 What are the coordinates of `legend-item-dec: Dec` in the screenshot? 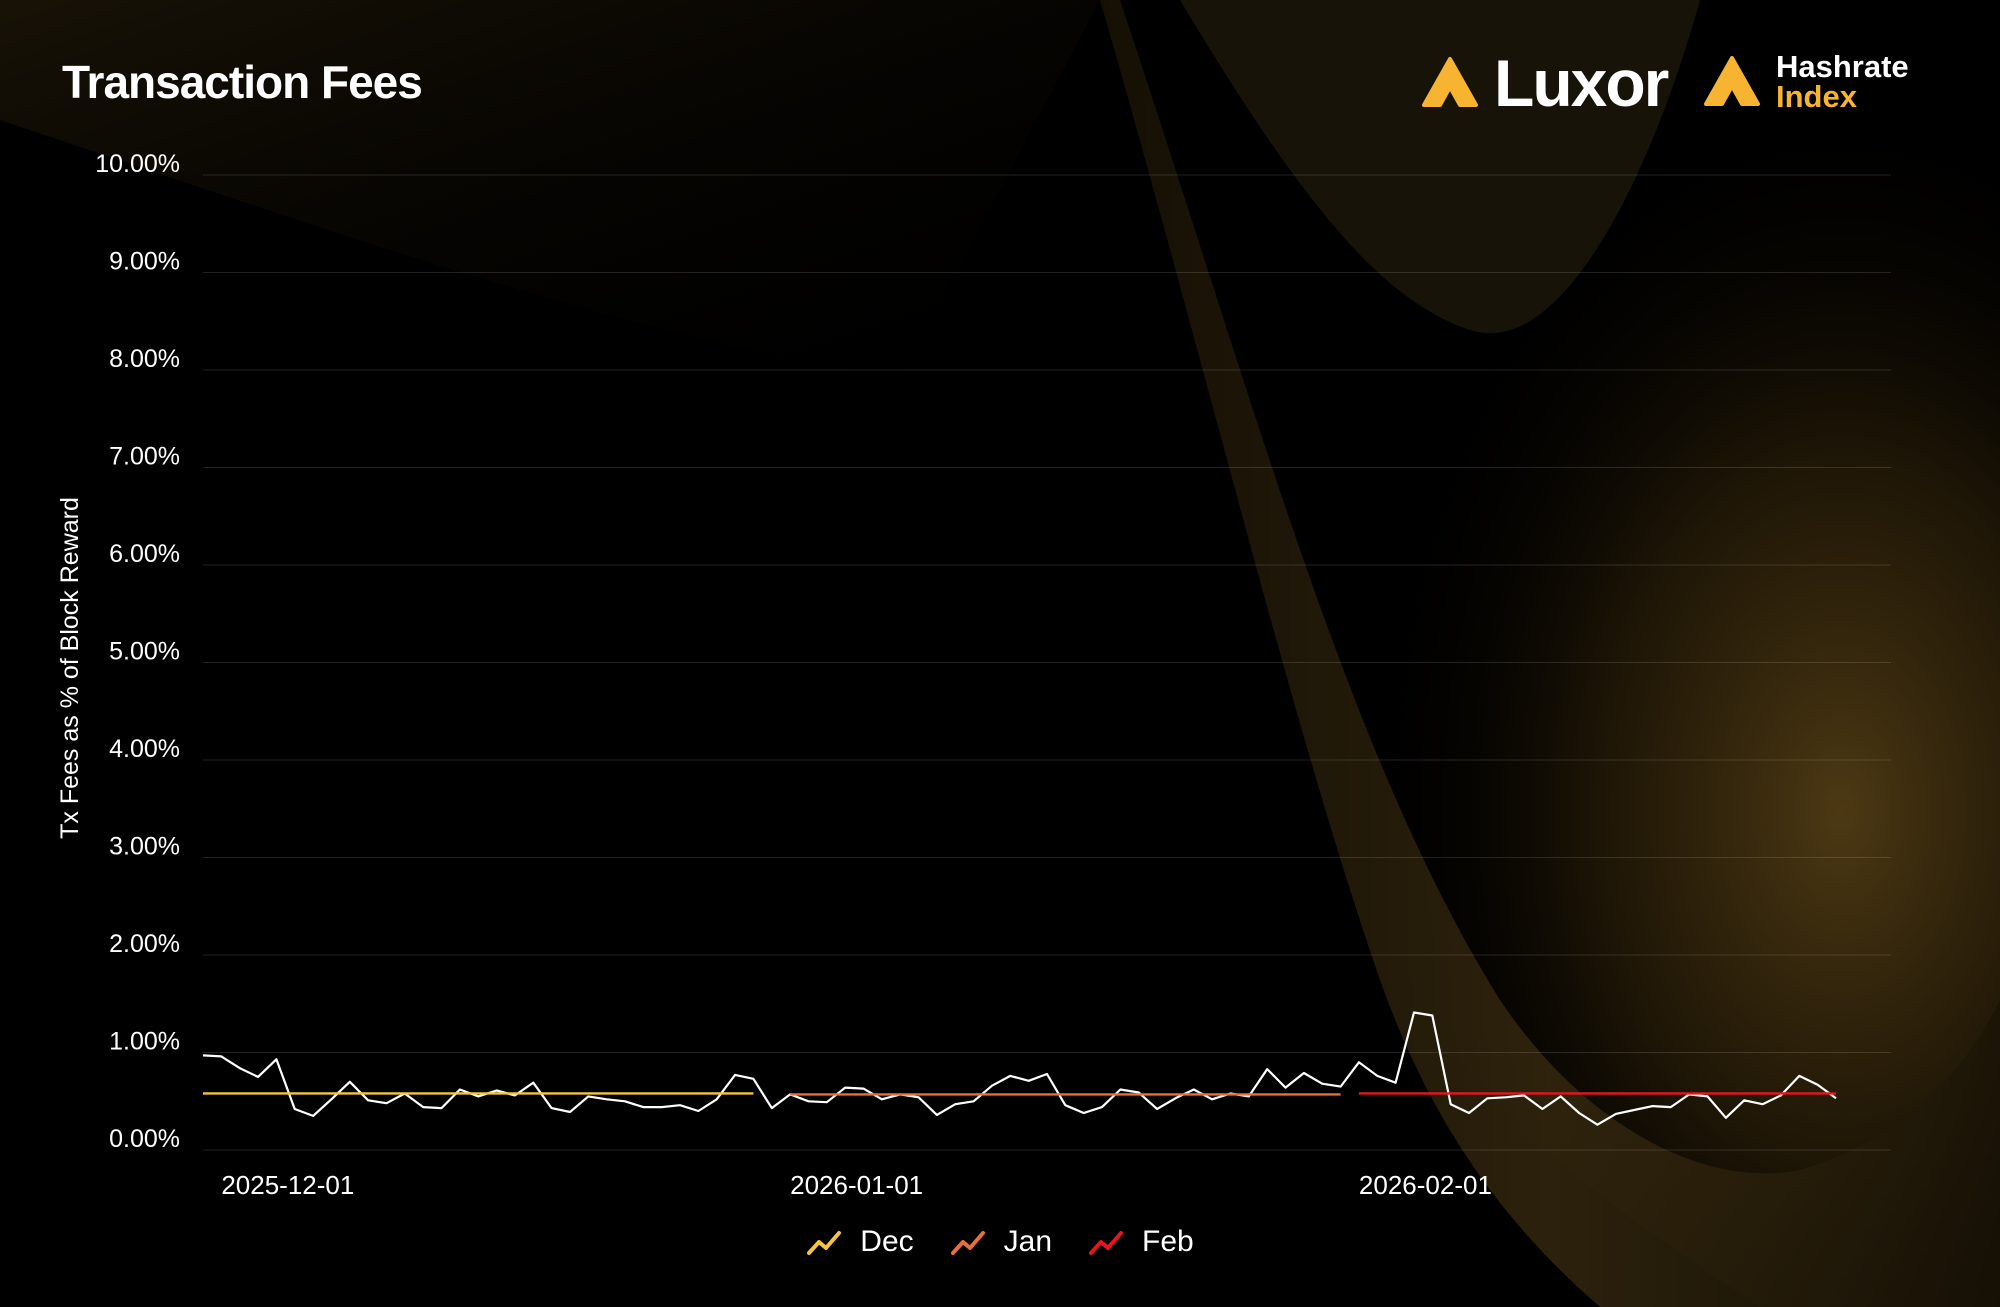 It's located at (860, 1242).